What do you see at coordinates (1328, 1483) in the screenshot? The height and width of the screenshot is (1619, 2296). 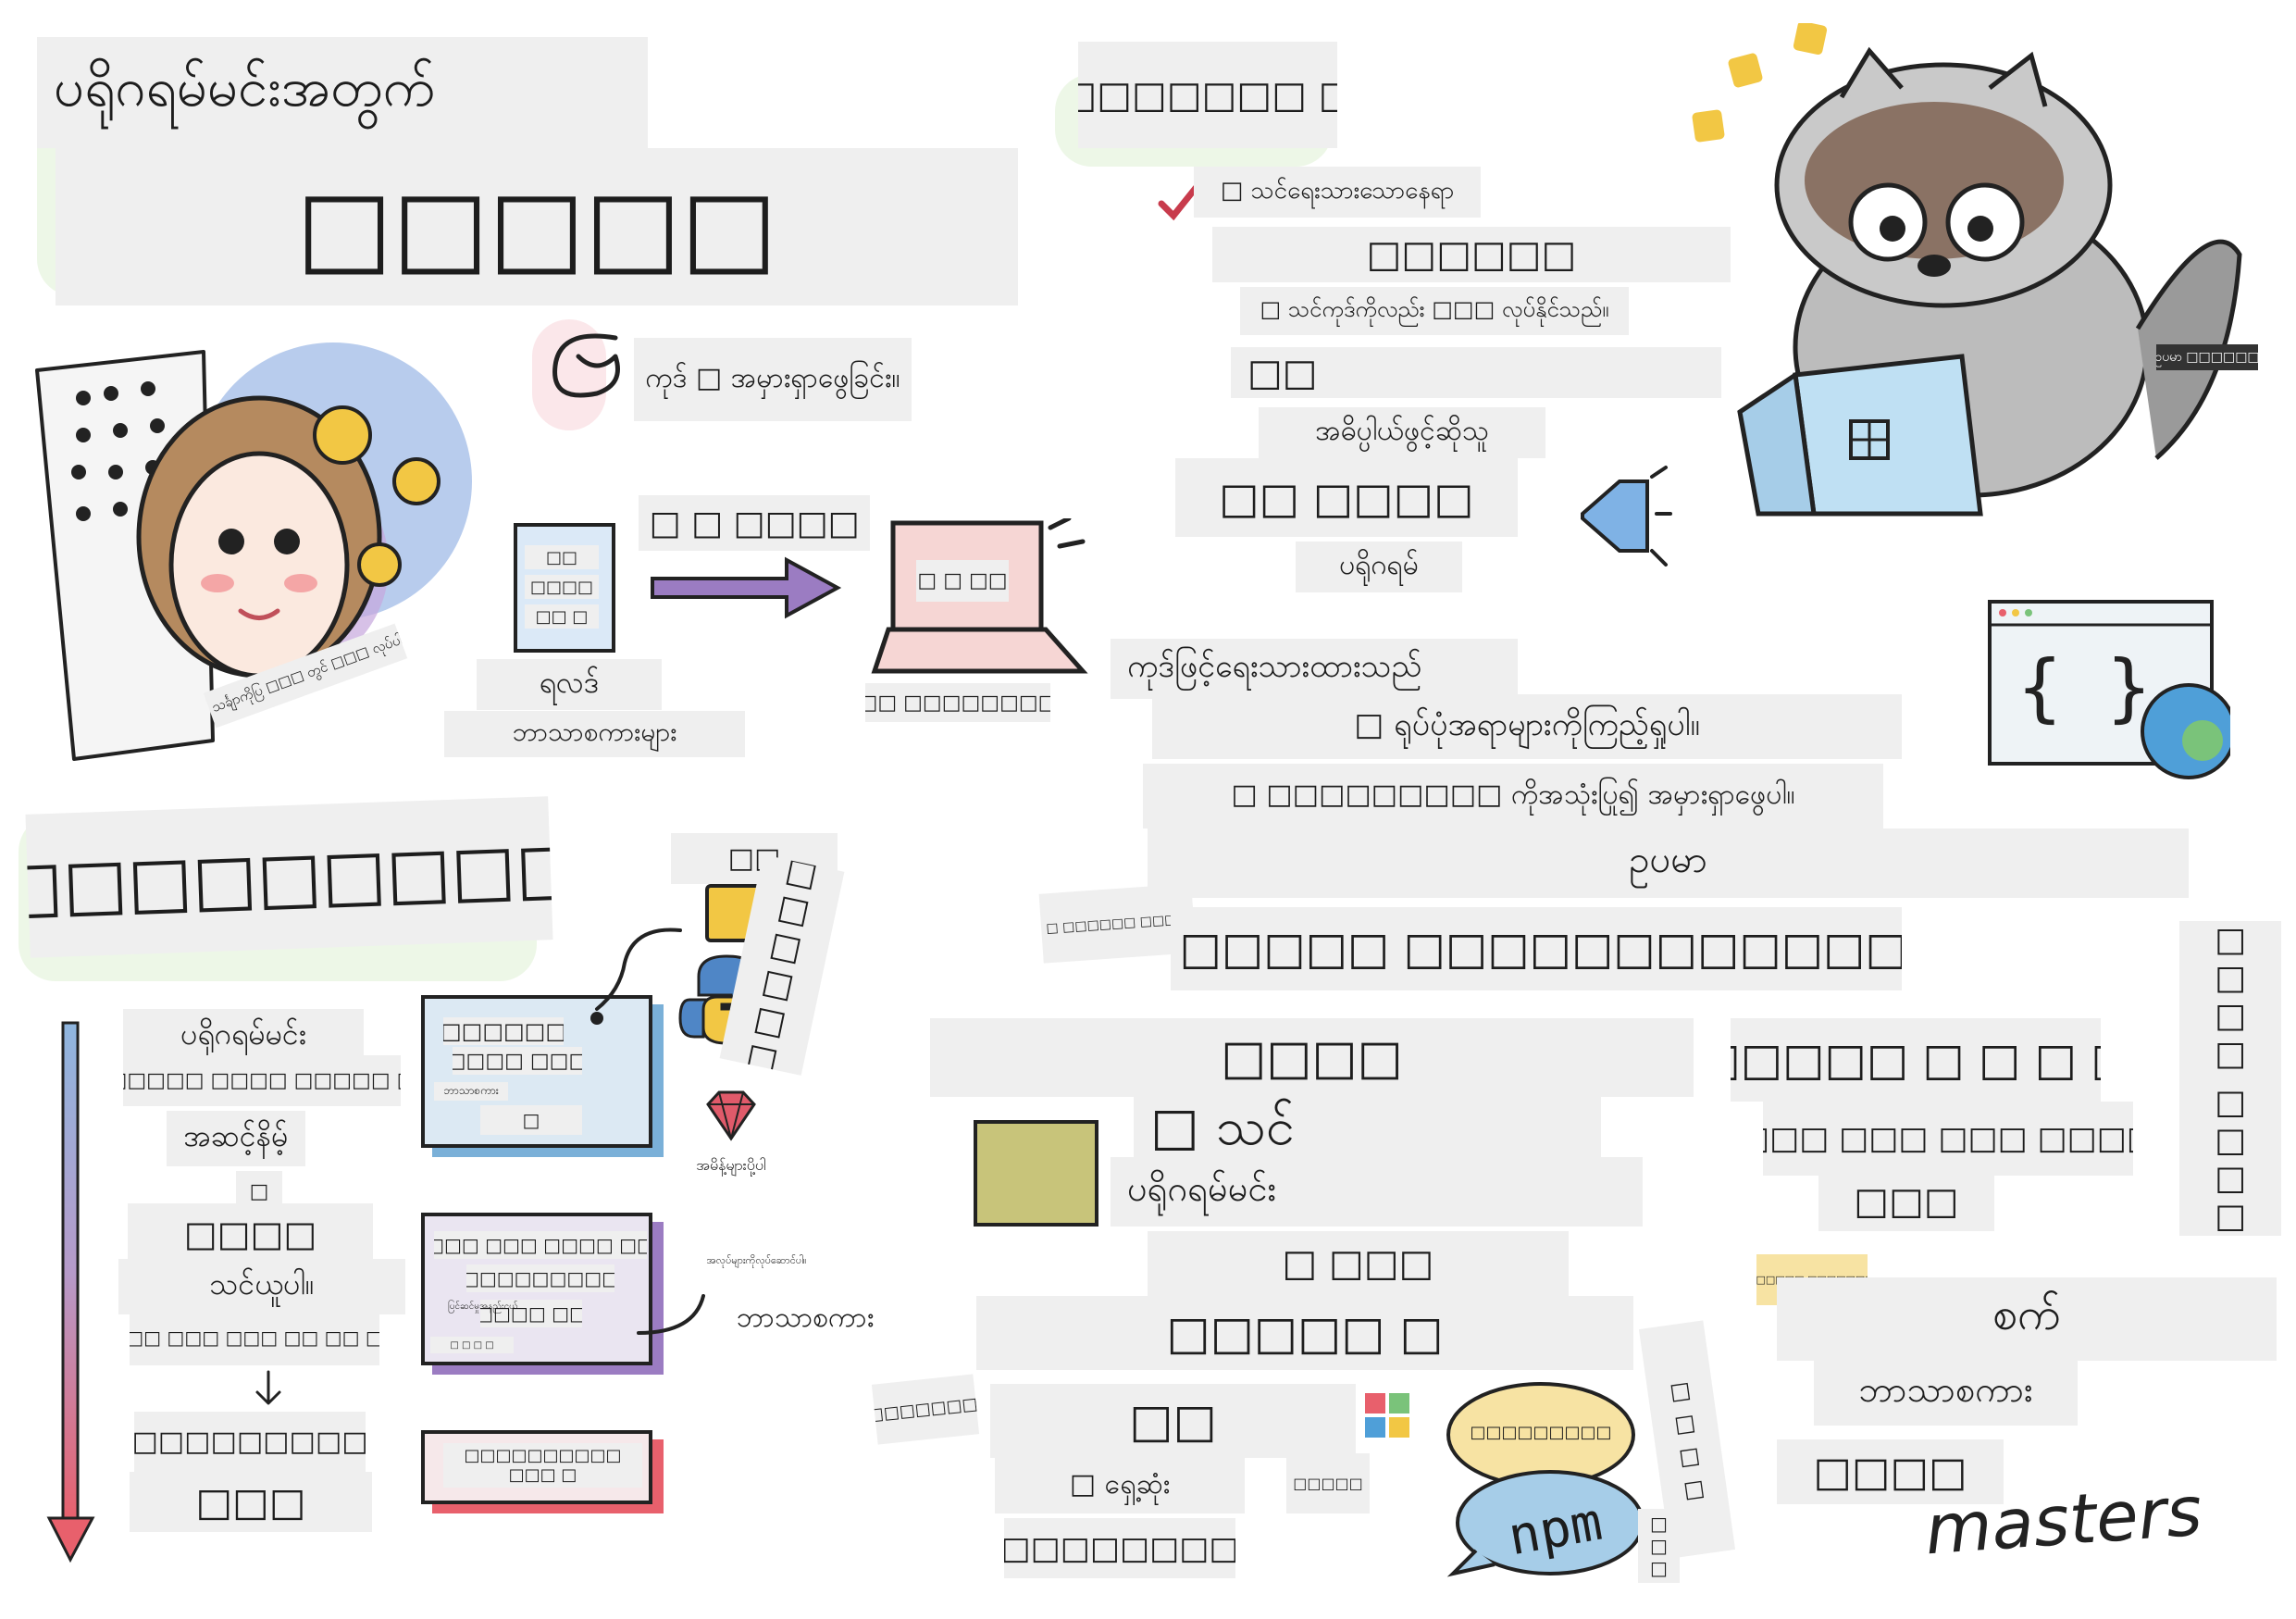 I see `col-a-small: □□□□□` at bounding box center [1328, 1483].